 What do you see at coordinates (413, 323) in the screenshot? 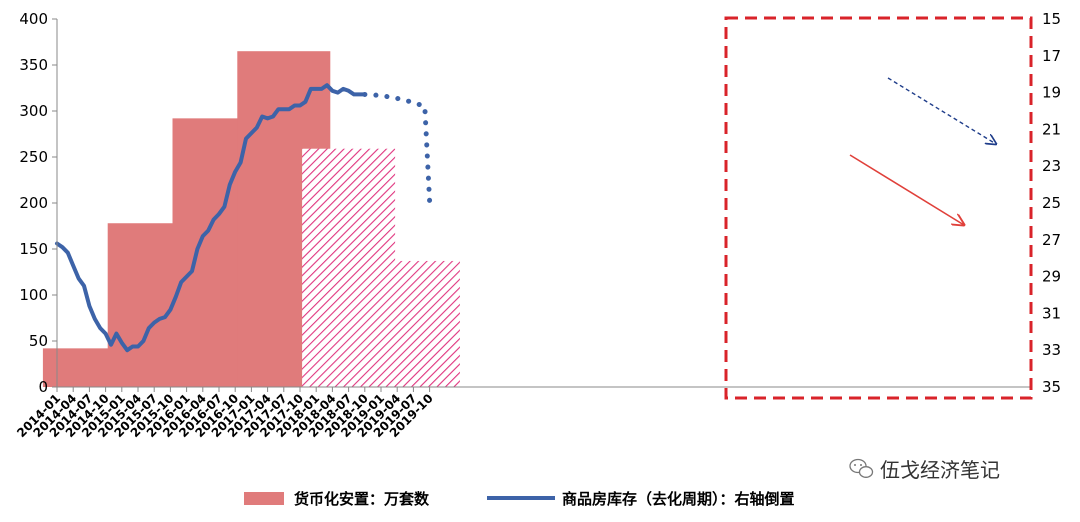
I see `forecast-bar` at bounding box center [413, 323].